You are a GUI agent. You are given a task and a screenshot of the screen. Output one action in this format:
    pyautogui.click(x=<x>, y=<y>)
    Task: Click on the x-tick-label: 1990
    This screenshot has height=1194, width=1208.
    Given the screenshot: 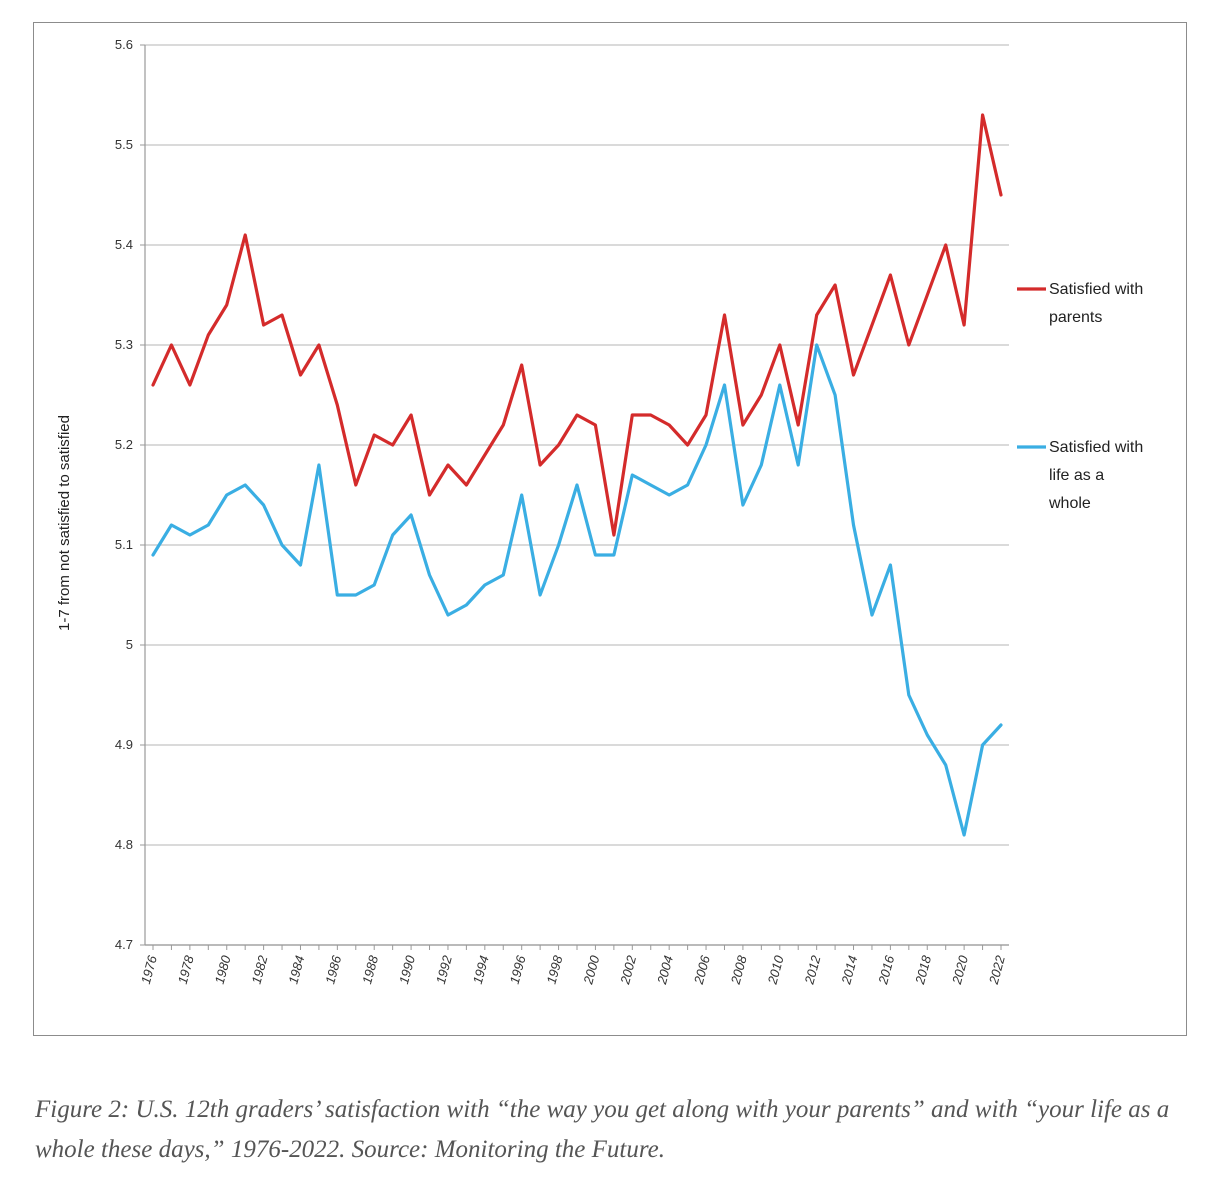 What is the action you would take?
    pyautogui.click(x=407, y=969)
    